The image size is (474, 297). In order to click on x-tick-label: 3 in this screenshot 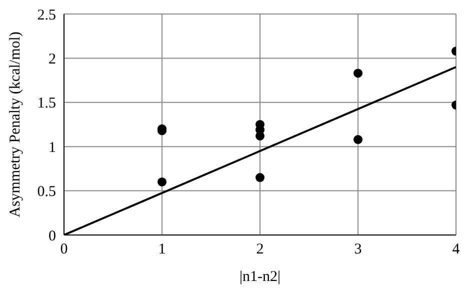, I will do `click(358, 250)`.